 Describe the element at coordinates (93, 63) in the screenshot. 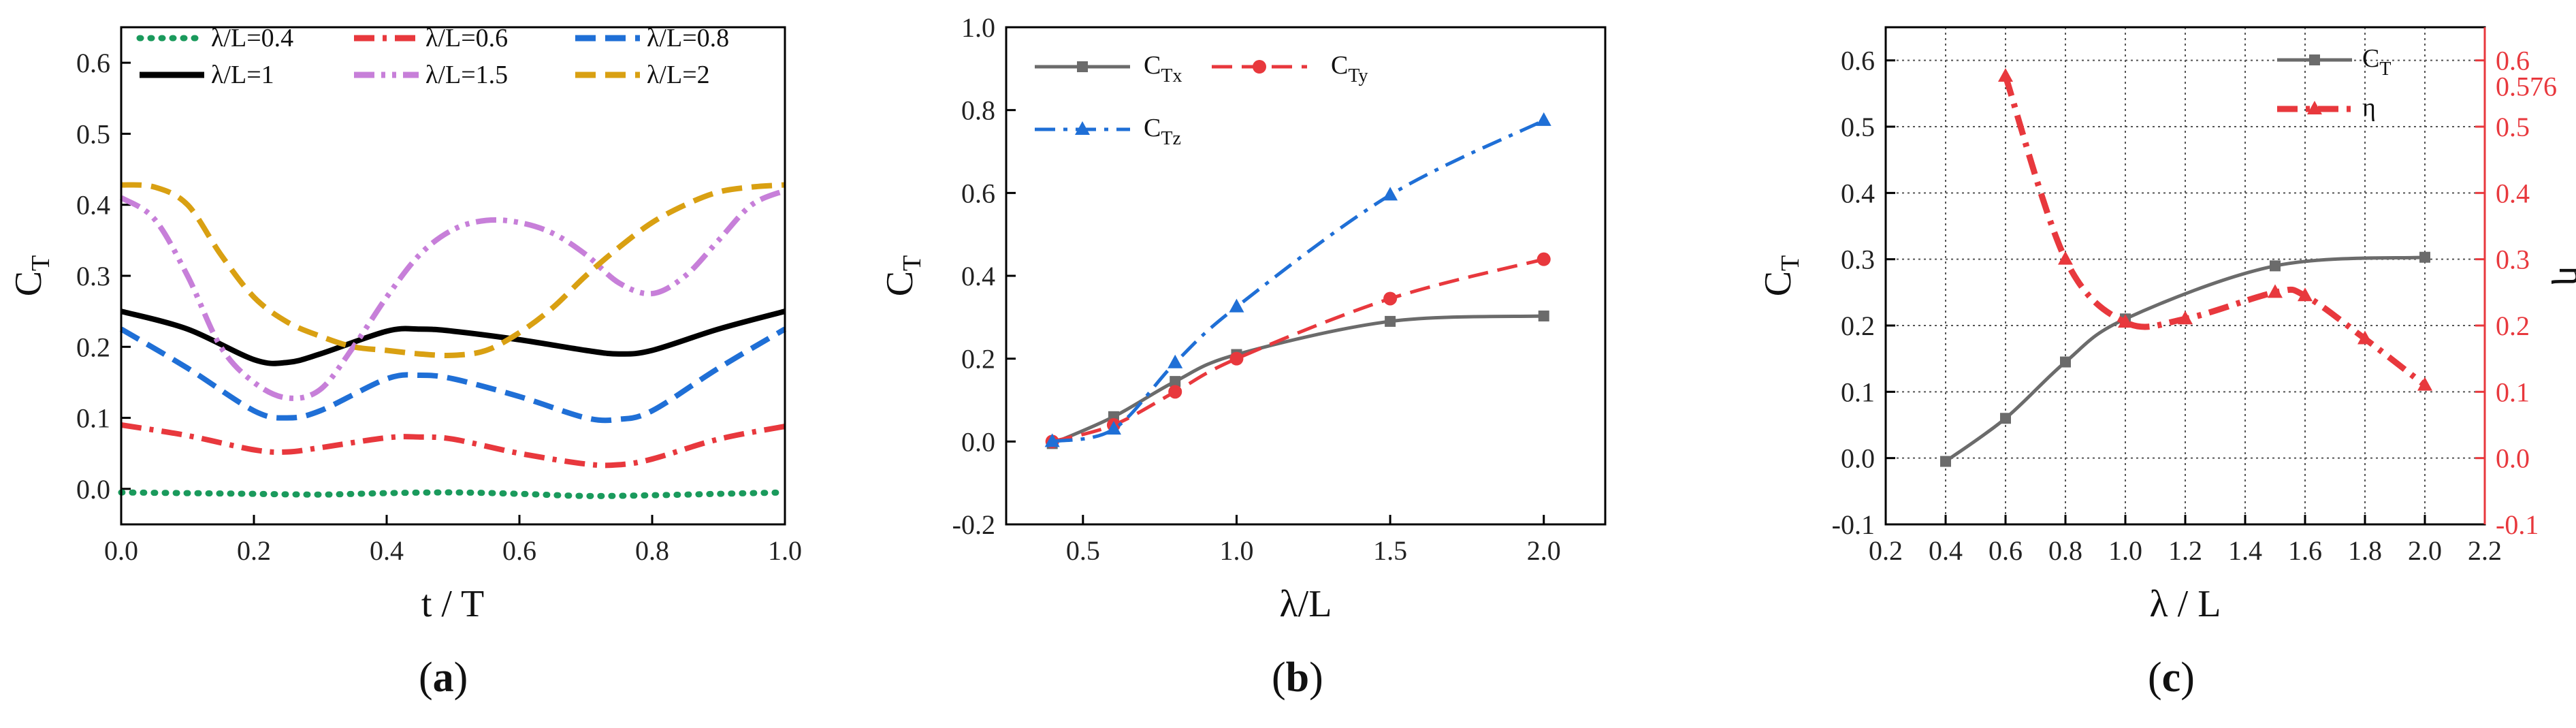

I see `panel-a-ytick-label-6: 0.6` at that location.